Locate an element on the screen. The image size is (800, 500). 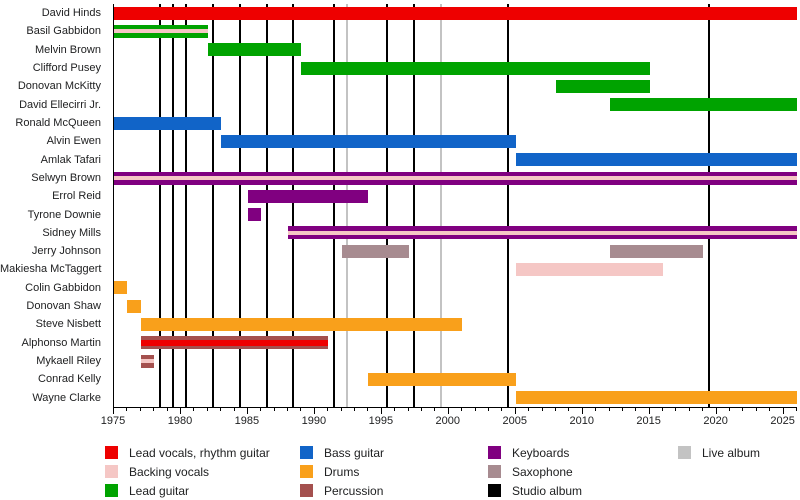
member-label: Alvin Ewen is located at coordinates (73, 141).